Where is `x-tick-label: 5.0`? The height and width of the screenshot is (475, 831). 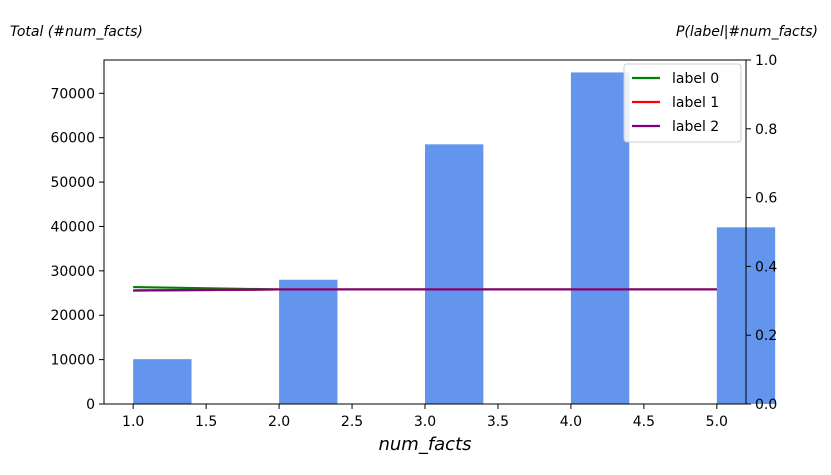
x-tick-label: 5.0 is located at coordinates (717, 422).